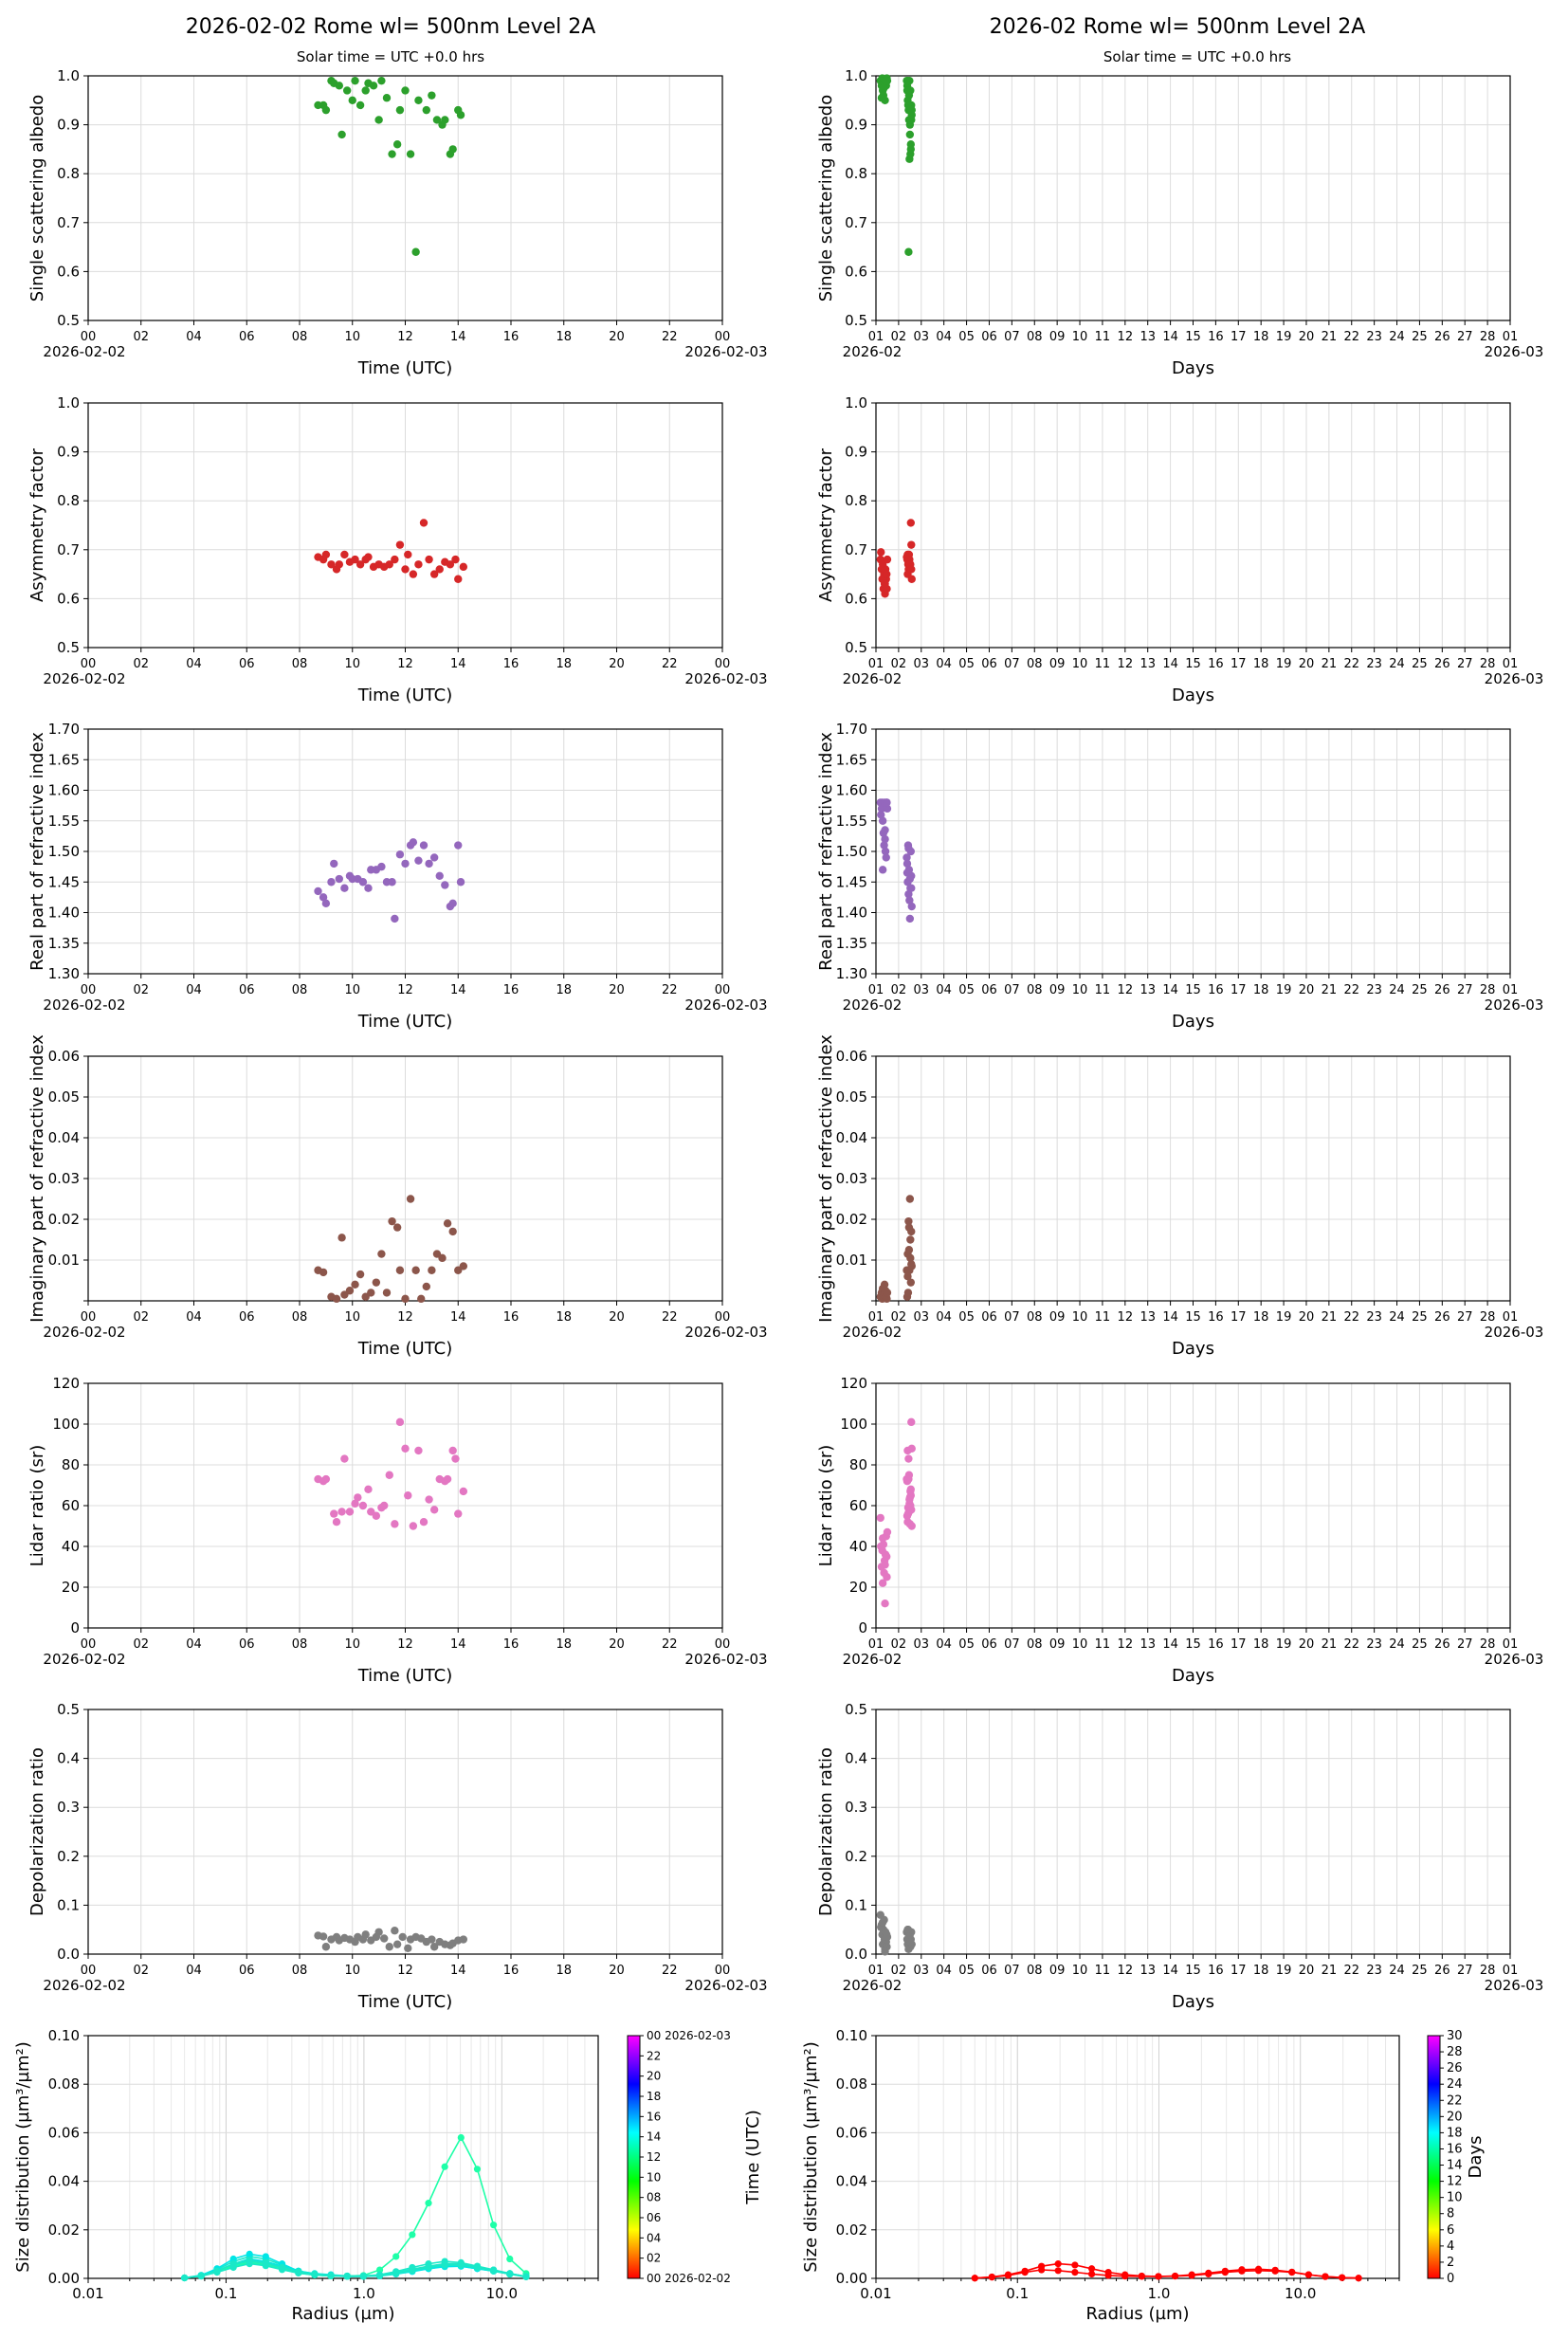 The width and height of the screenshot is (1568, 2340). What do you see at coordinates (1455, 2100) in the screenshot?
I see `colorbar-tick-label: 22` at bounding box center [1455, 2100].